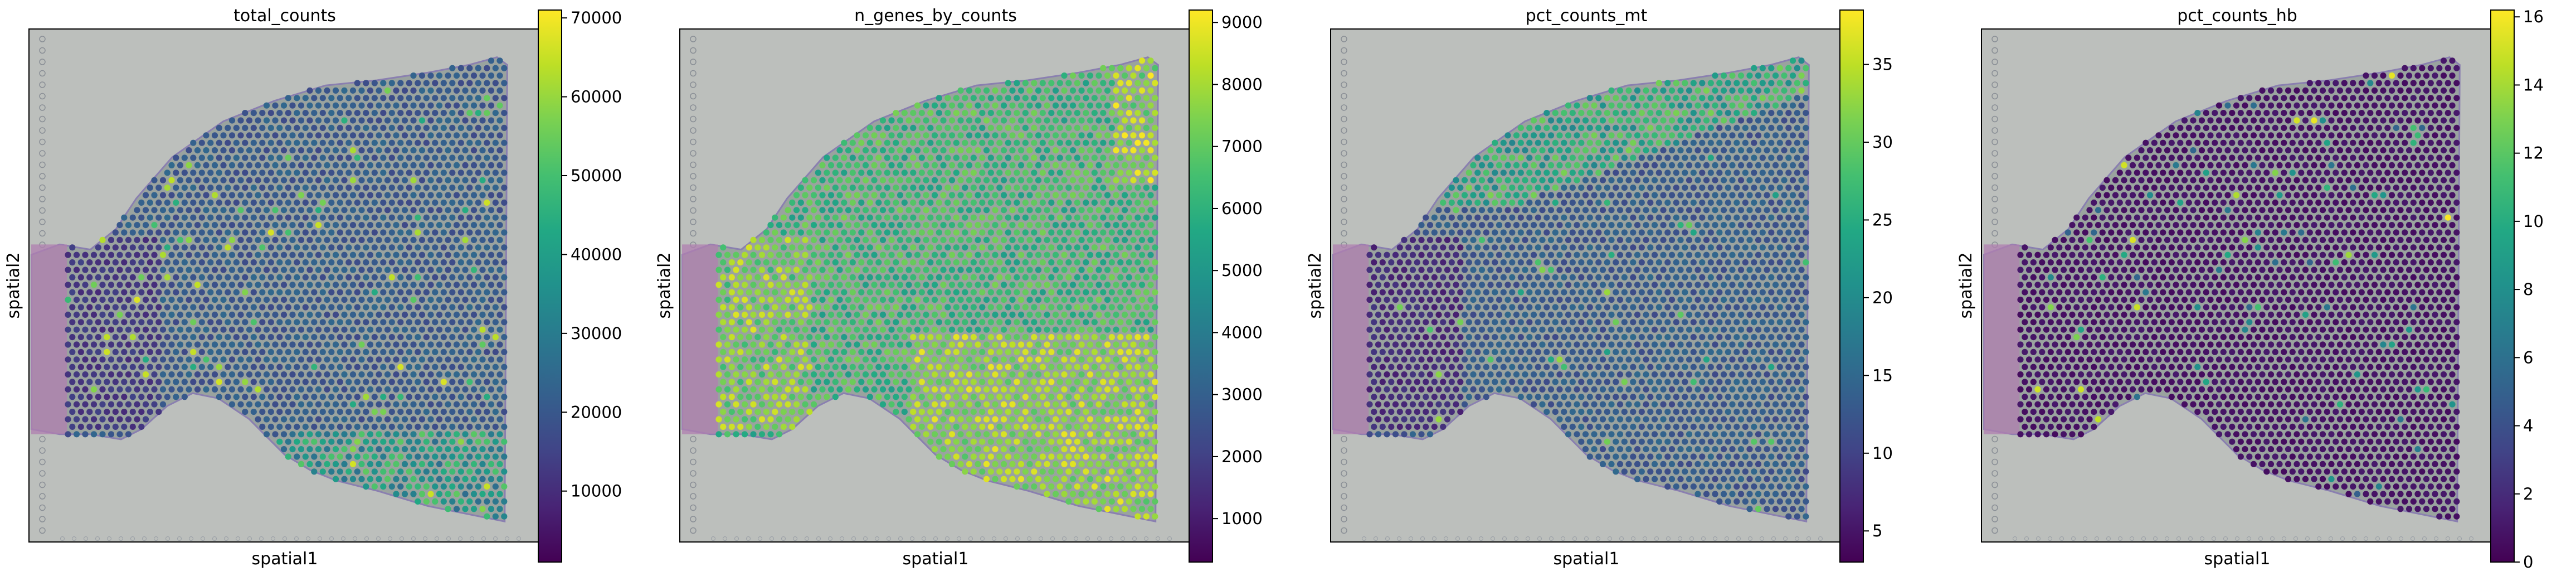  I want to click on colorbar-tick-label: 30000, so click(596, 333).